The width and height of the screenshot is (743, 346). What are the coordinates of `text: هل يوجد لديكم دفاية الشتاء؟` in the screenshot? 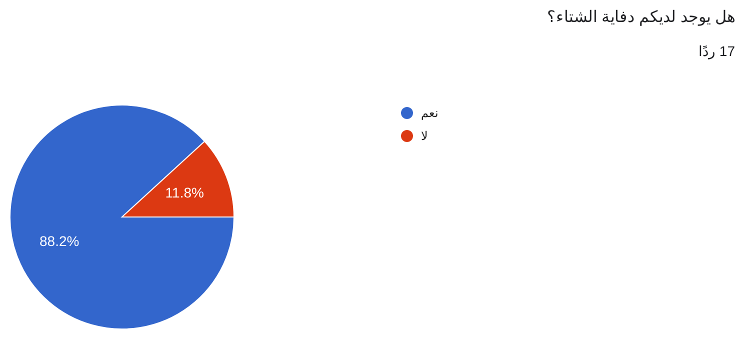 It's located at (641, 17).